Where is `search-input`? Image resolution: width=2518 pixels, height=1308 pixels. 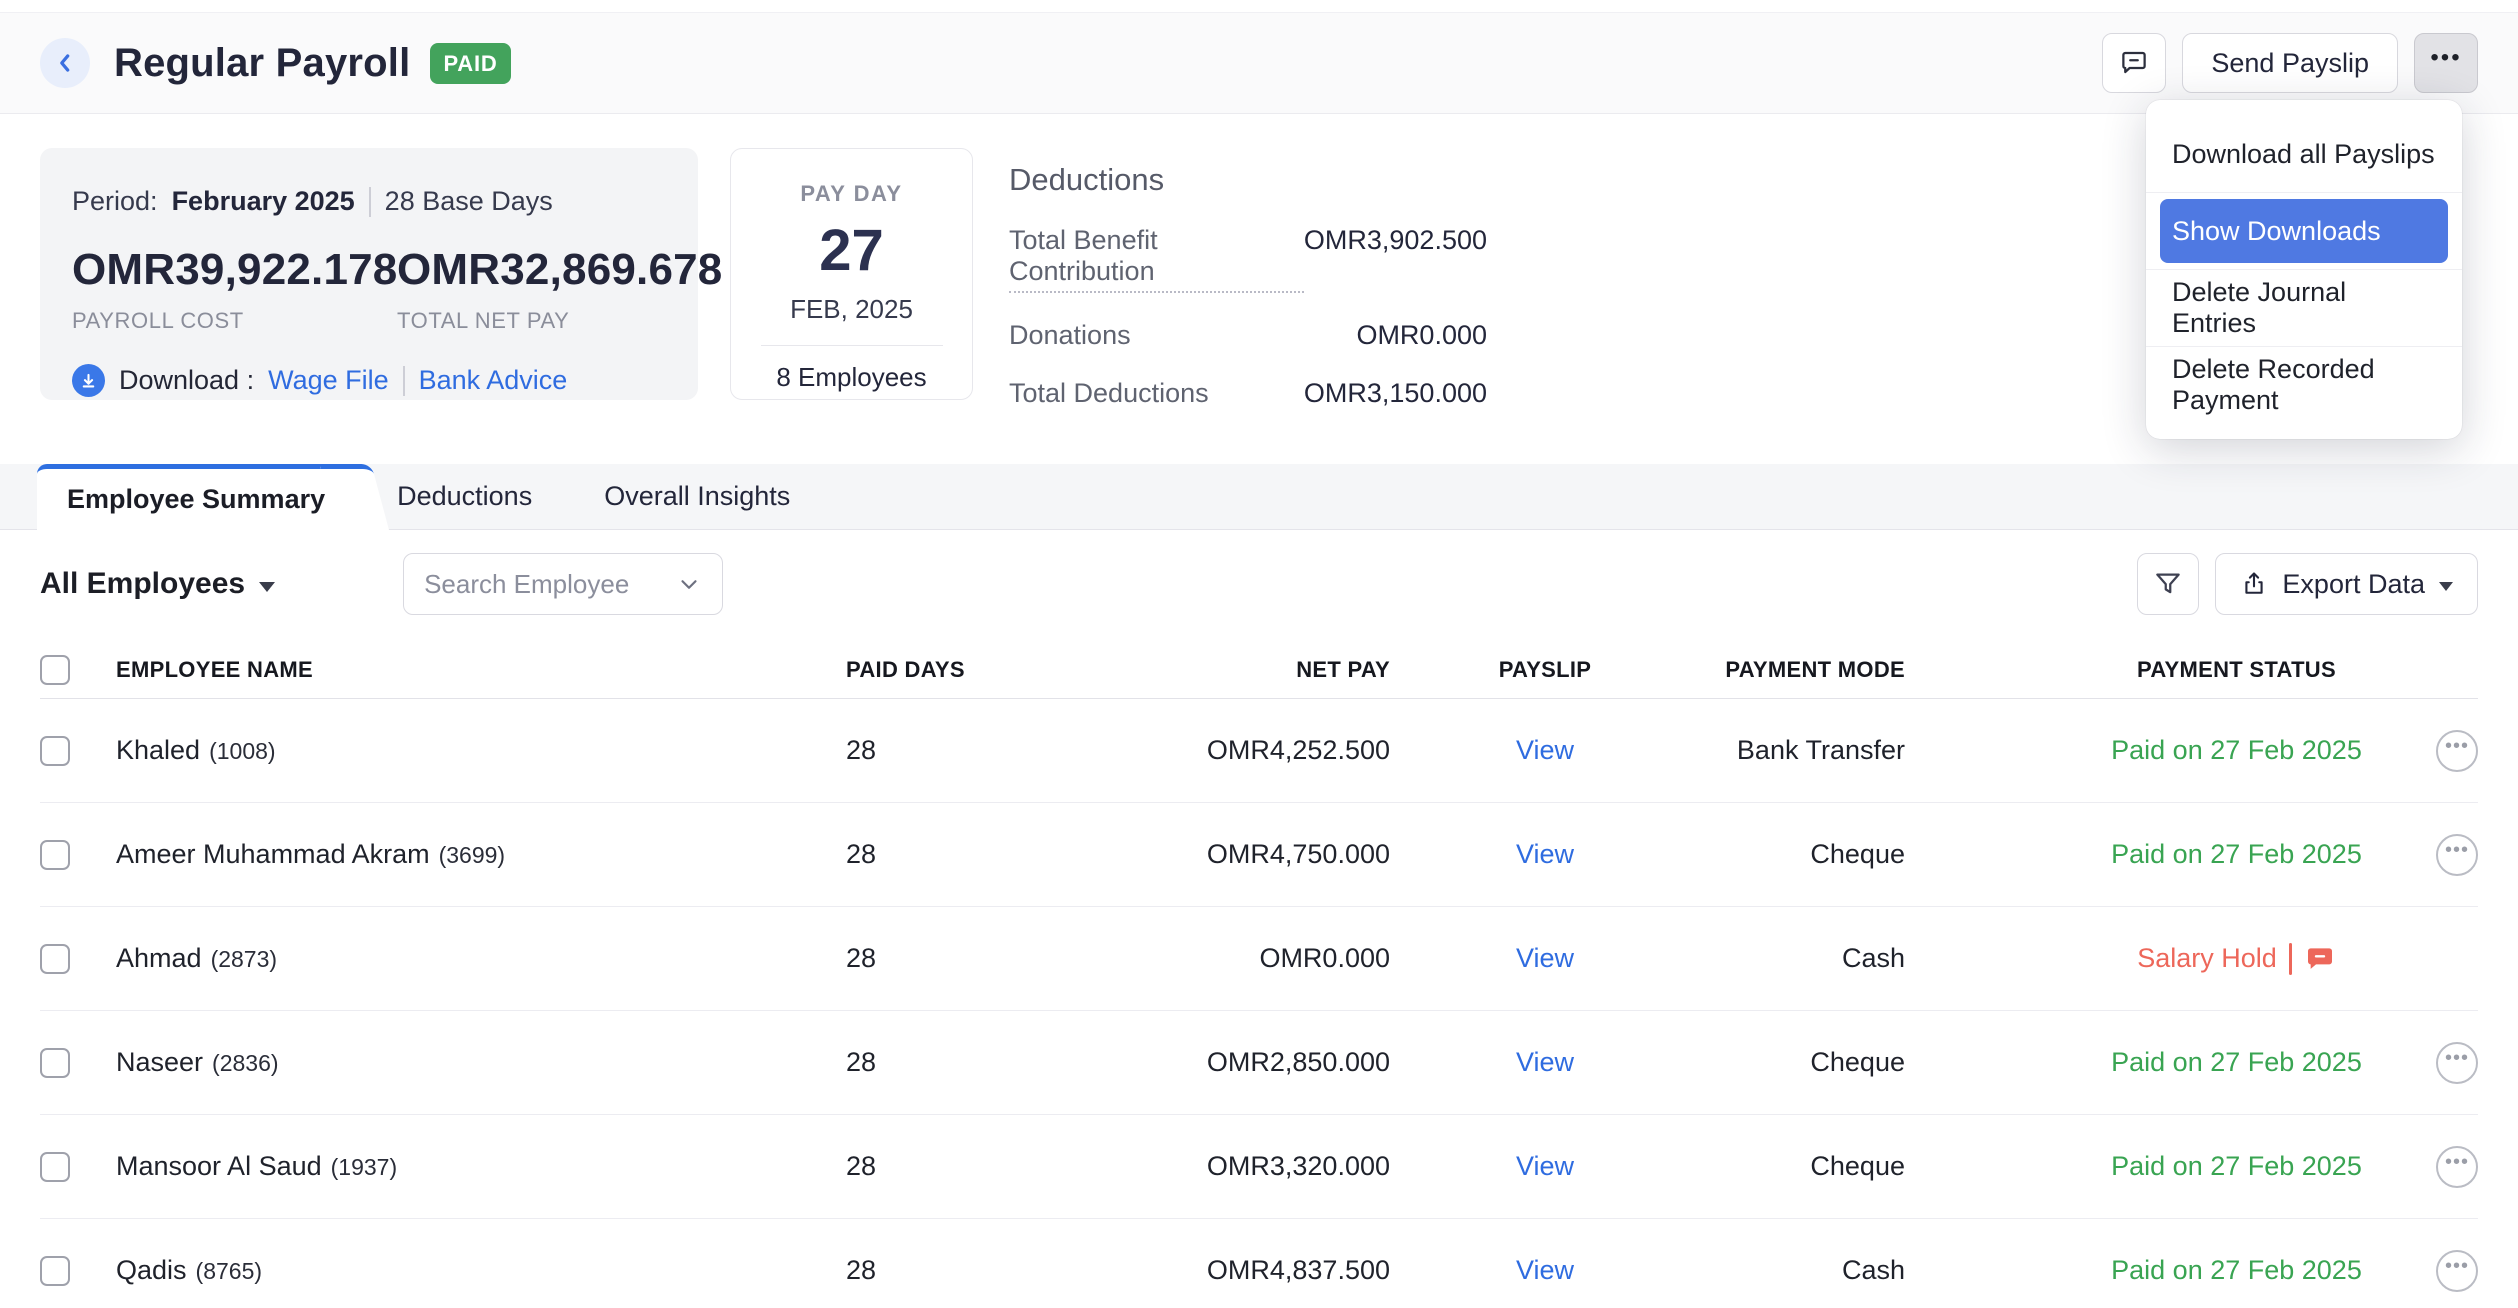 search-input is located at coordinates (539, 584).